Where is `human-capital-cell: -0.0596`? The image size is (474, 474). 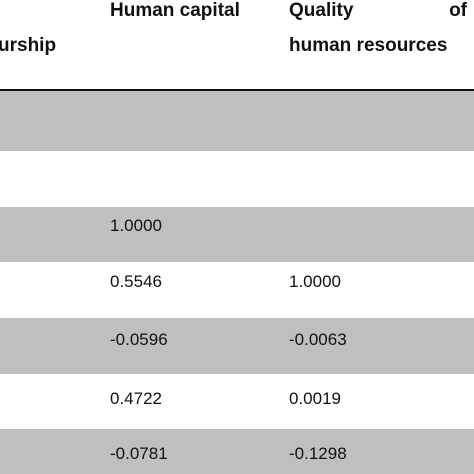
human-capital-cell: -0.0596 is located at coordinates (139, 339).